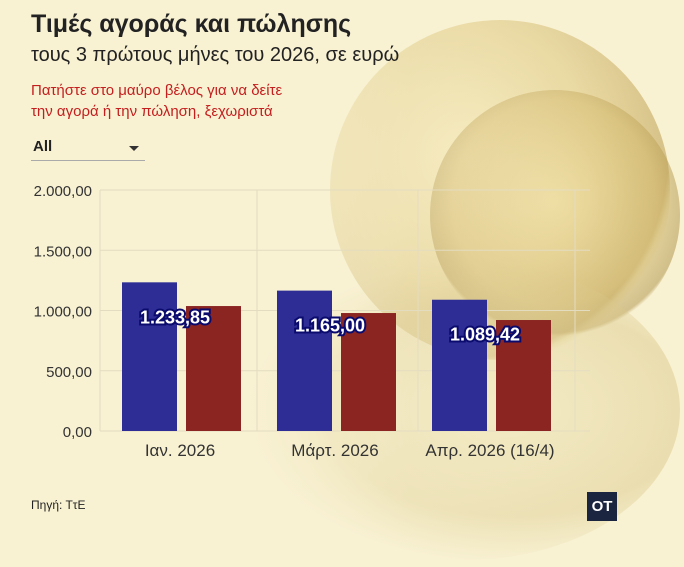 The image size is (684, 567). What do you see at coordinates (191, 24) in the screenshot?
I see `chart-title: Τιμές αγοράς και πώλησης` at bounding box center [191, 24].